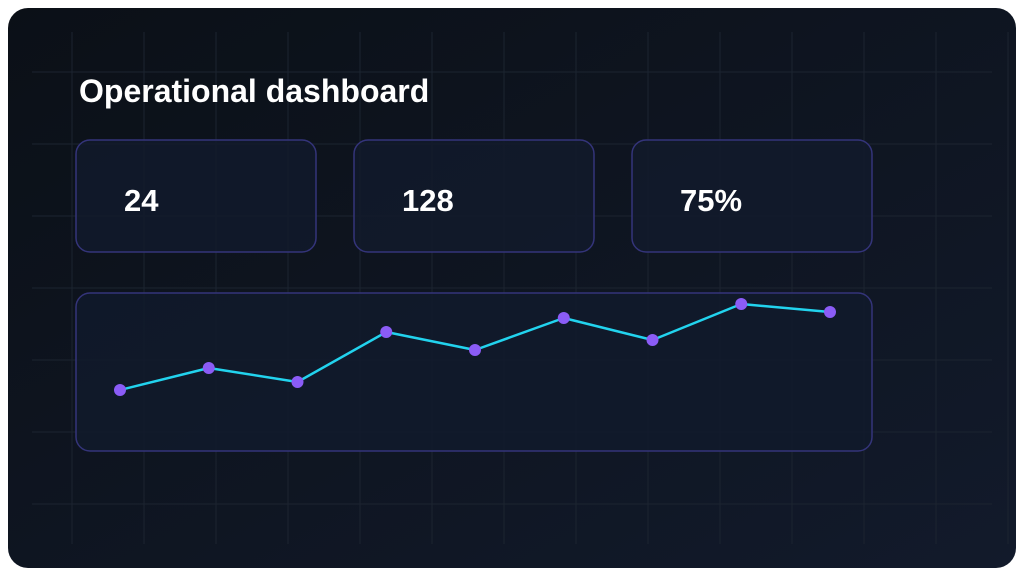 The height and width of the screenshot is (576, 1024). Describe the element at coordinates (141, 200) in the screenshot. I see `kpi-value: 24` at that location.